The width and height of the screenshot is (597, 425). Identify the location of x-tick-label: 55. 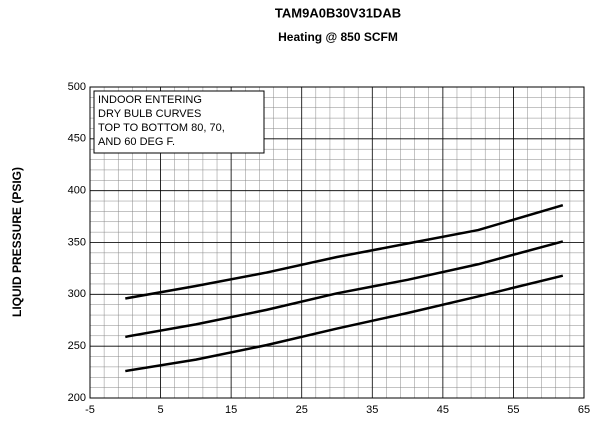
(513, 410).